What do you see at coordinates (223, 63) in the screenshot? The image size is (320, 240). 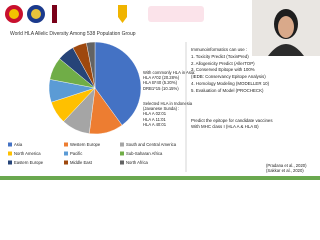 I see `tool-item: 2. Allogenicity Predict (AllerTOP)` at bounding box center [223, 63].